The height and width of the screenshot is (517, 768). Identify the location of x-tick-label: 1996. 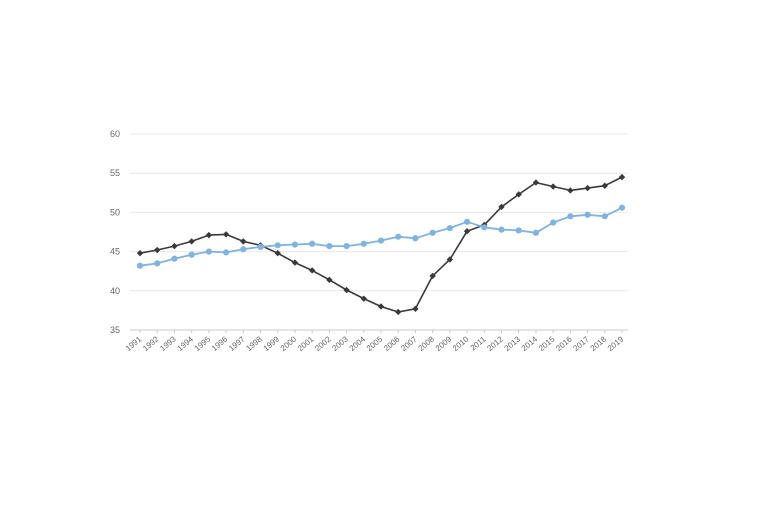
(220, 343).